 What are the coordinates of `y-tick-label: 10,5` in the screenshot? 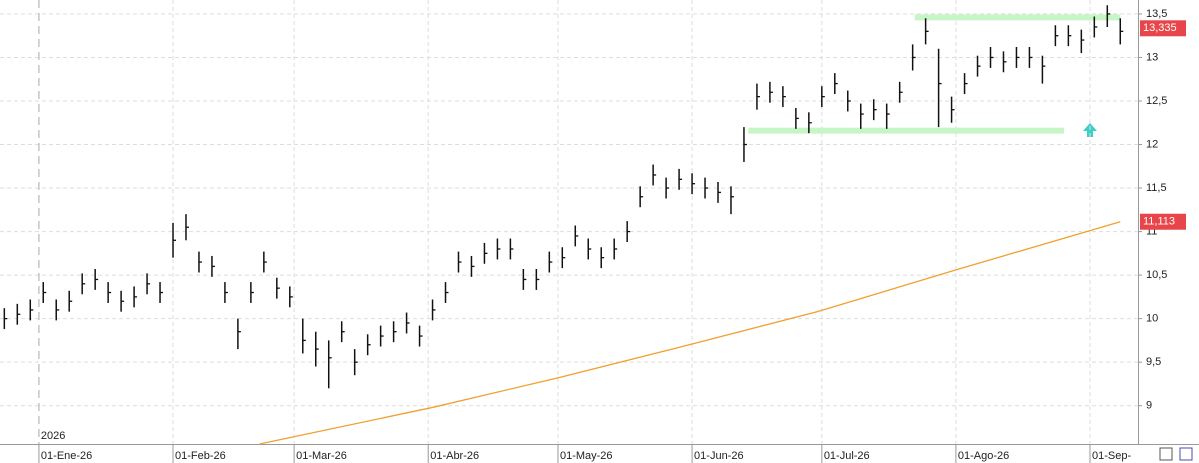 It's located at (1156, 275).